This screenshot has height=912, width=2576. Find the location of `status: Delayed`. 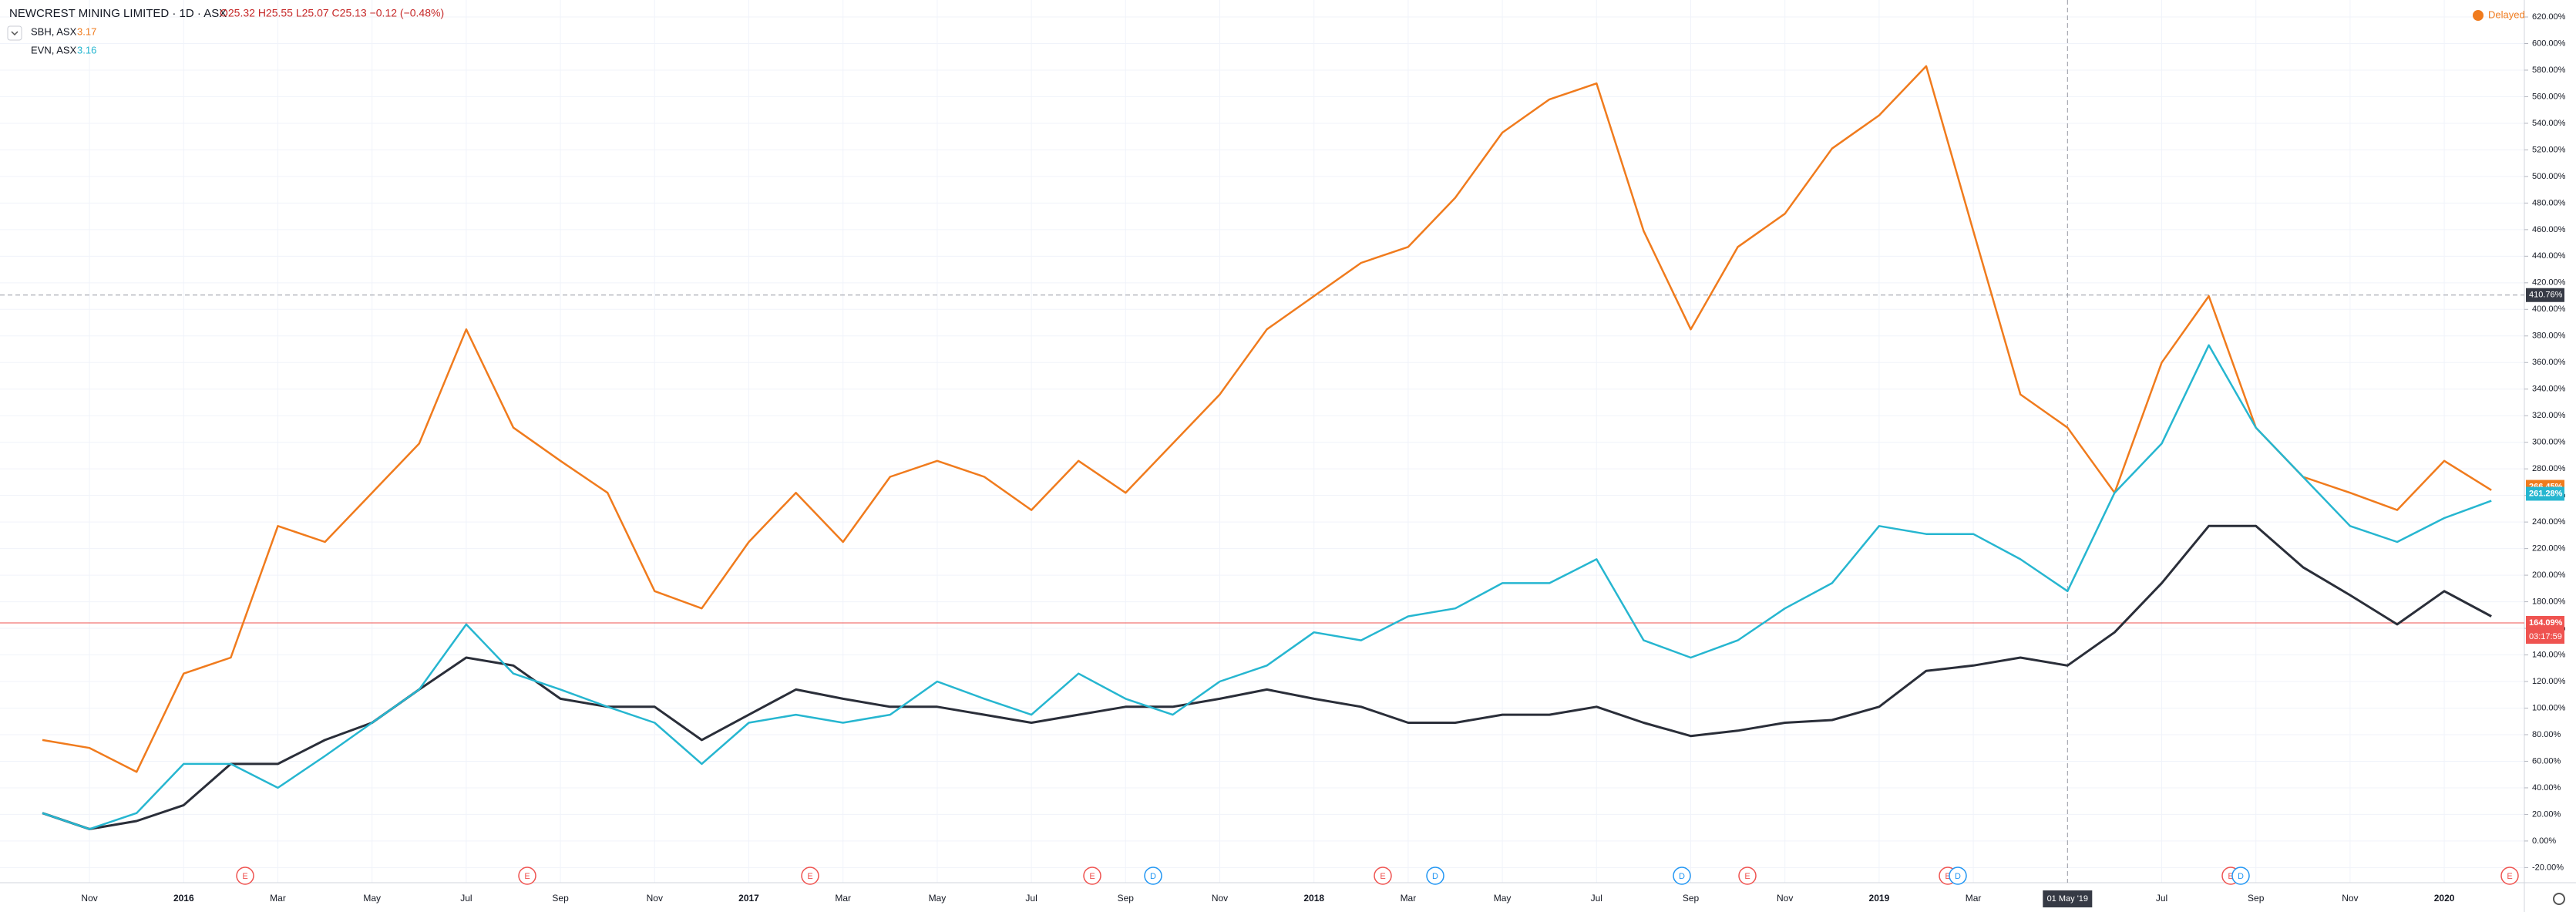

status: Delayed is located at coordinates (2506, 14).